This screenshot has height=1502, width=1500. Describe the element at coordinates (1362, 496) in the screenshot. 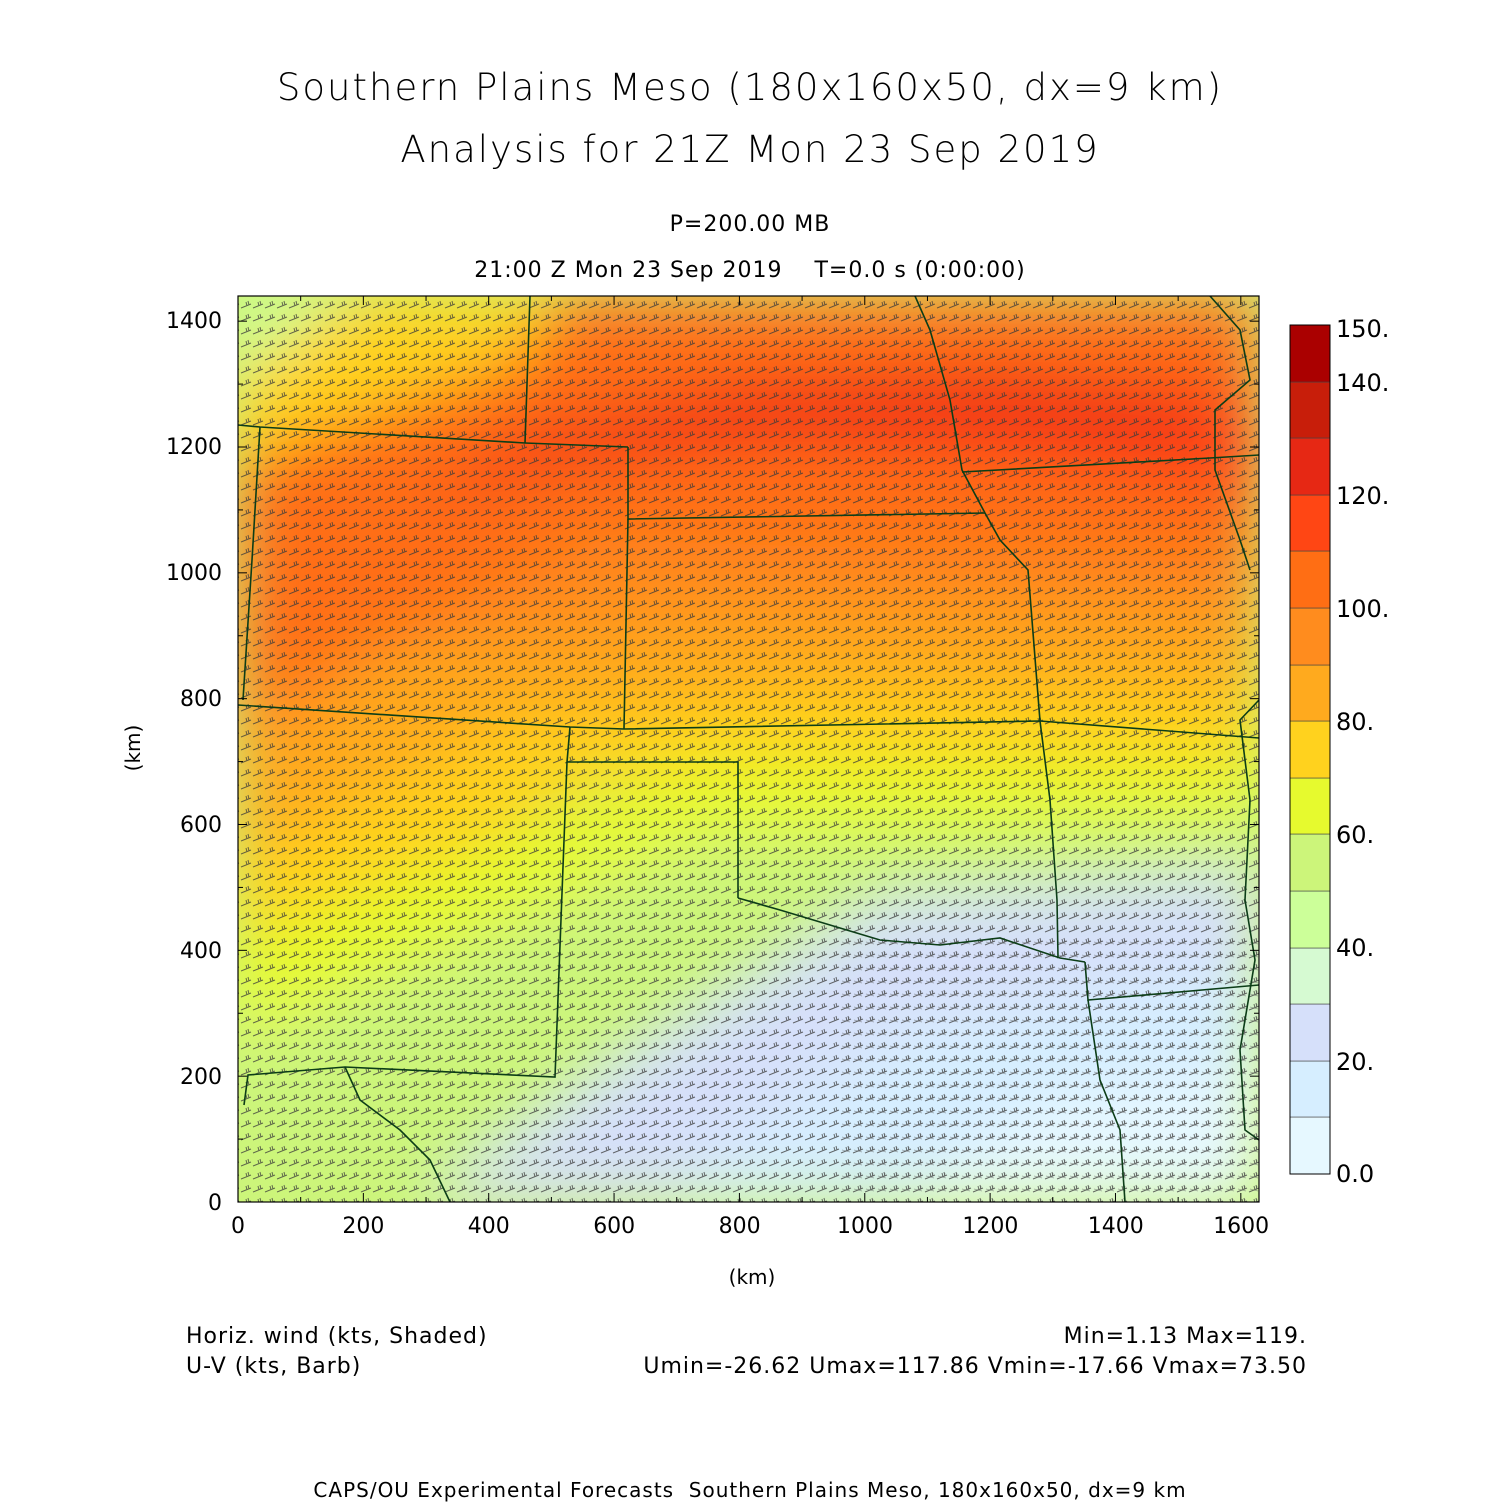

I see `colorbar-label: 120.` at that location.